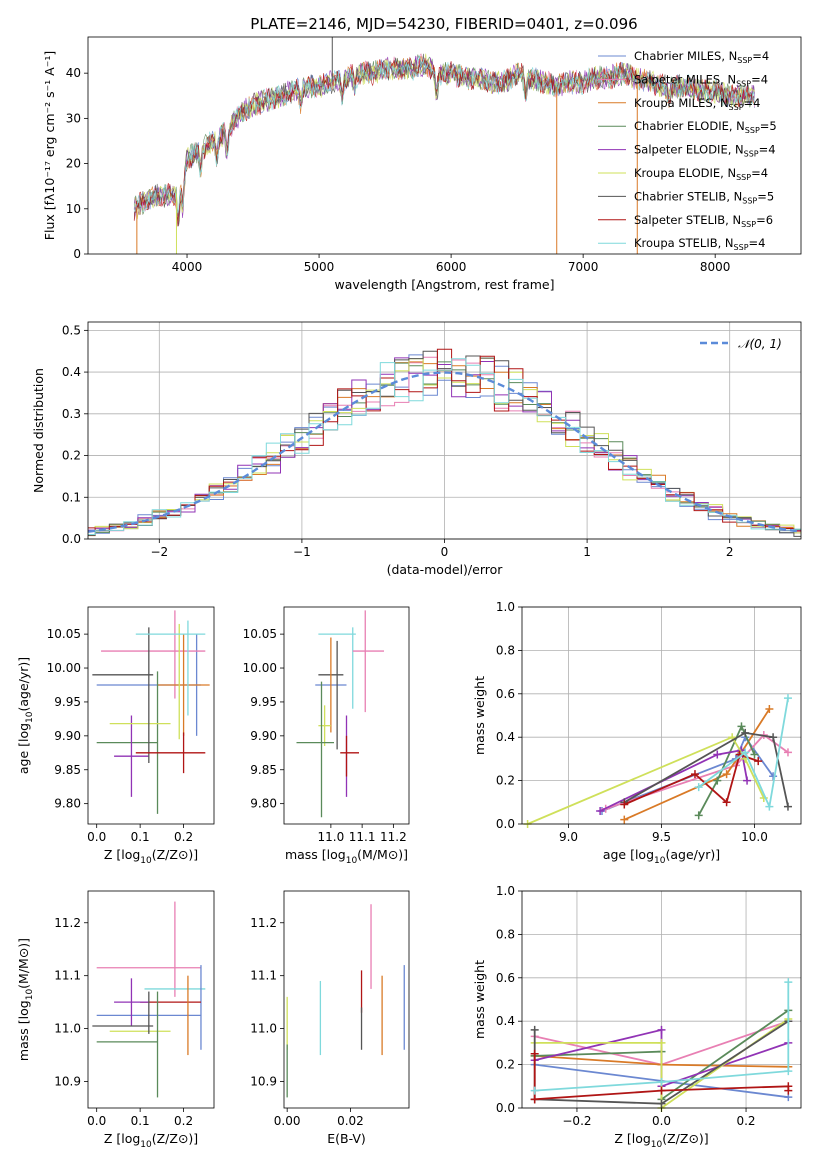  Describe the element at coordinates (263, 1029) in the screenshot. I see `y-tick-label: 11.0` at that location.